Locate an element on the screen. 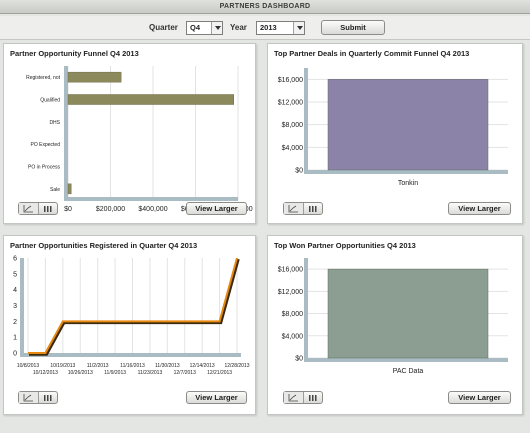 The width and height of the screenshot is (530, 433). x-tick-label: 11/30/2013 is located at coordinates (167, 366).